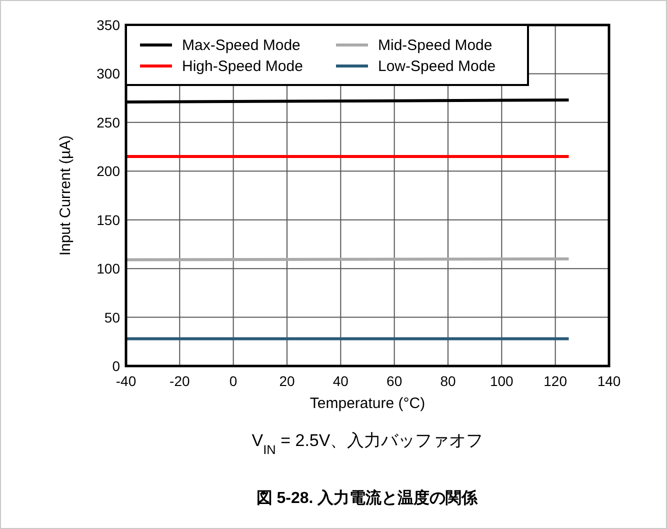 The height and width of the screenshot is (529, 667). Describe the element at coordinates (367, 497) in the screenshot. I see `text: 図 5-28. 入力電流と温度の関係` at that location.